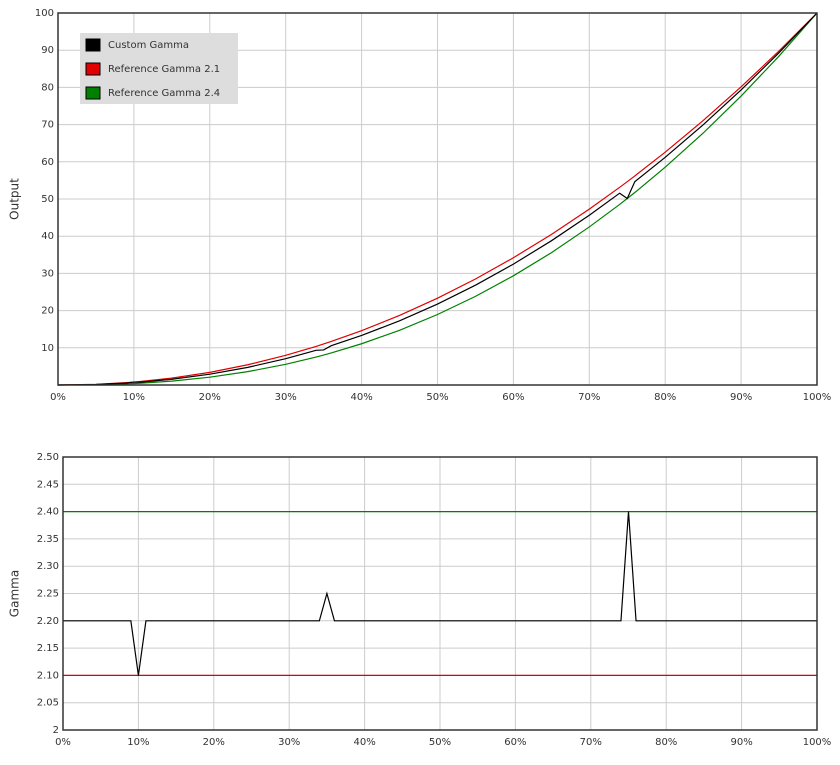 The width and height of the screenshot is (840, 765). I want to click on legend-label: Custom Gamma, so click(148, 45).